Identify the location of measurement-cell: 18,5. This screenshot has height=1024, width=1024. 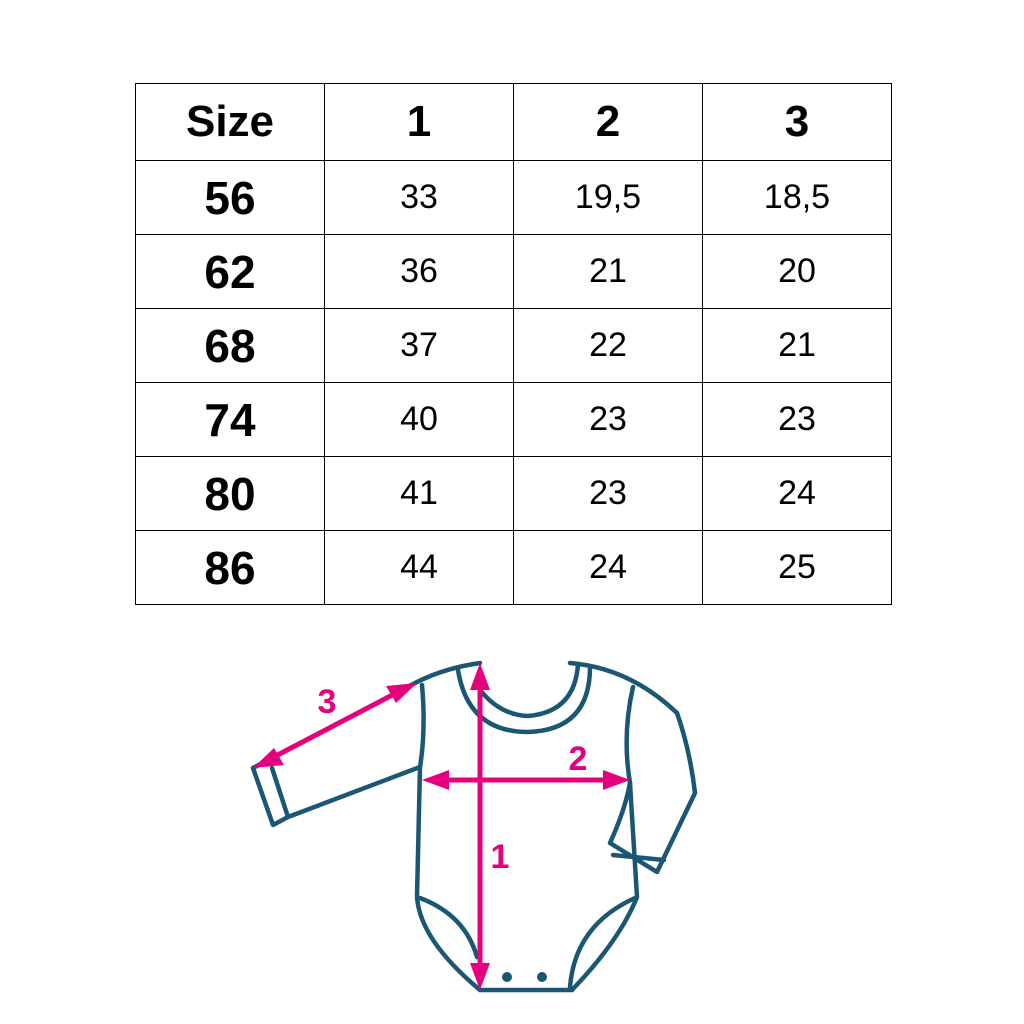
(797, 197).